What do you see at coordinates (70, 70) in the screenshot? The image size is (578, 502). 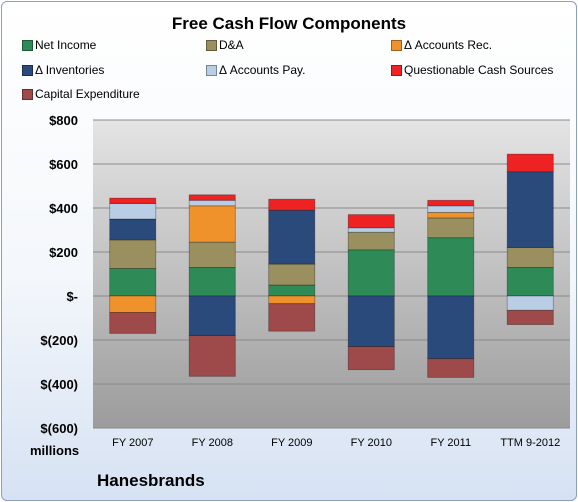 I see `legend-label: Δ Inventories` at bounding box center [70, 70].